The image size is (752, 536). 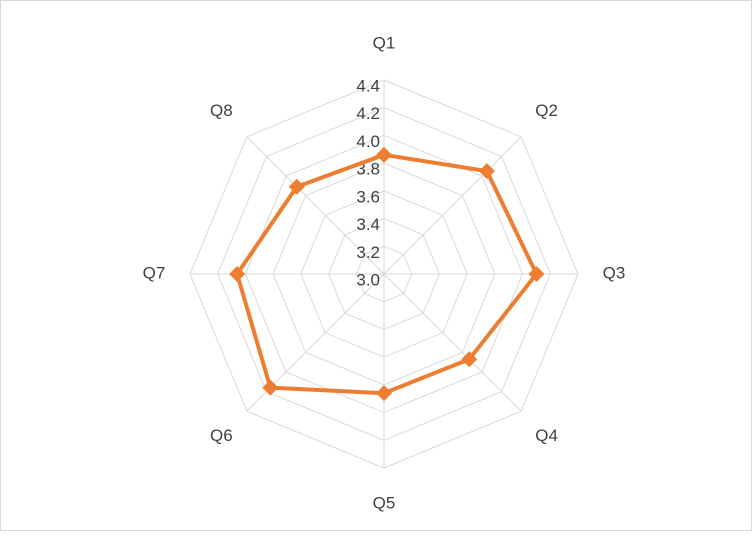 I want to click on category-label: Q1, so click(x=384, y=42).